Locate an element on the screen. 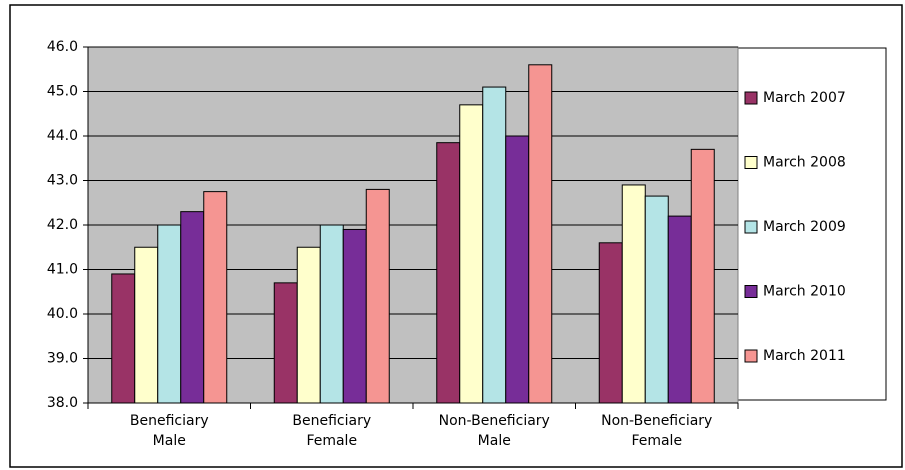 The width and height of the screenshot is (905, 470). y-tick-label: 40.0 is located at coordinates (62, 314).